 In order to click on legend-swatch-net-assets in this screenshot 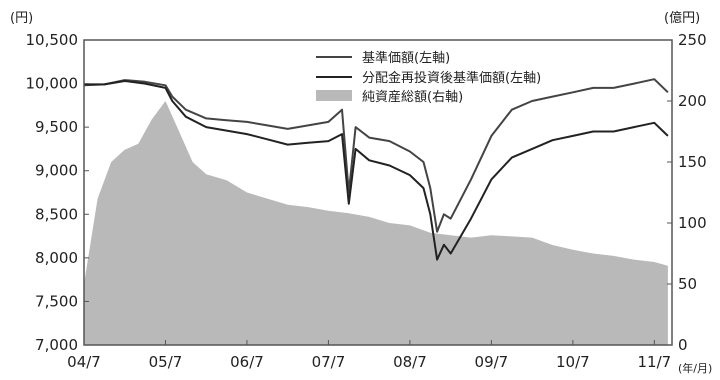, I will do `click(334, 95)`.